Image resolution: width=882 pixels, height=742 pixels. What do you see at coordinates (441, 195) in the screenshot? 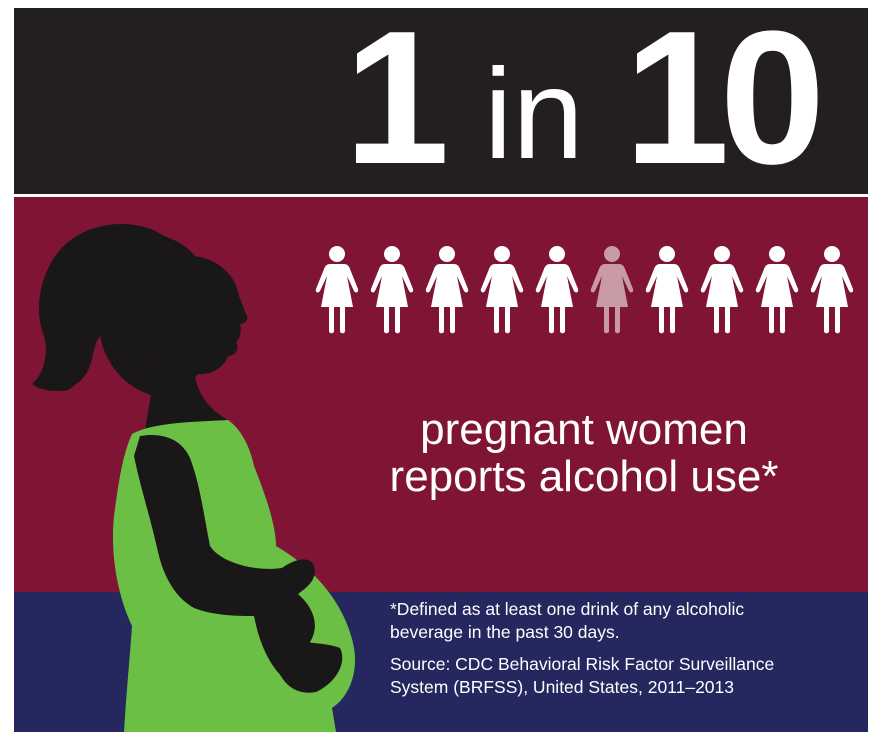
I see `band-divider` at bounding box center [441, 195].